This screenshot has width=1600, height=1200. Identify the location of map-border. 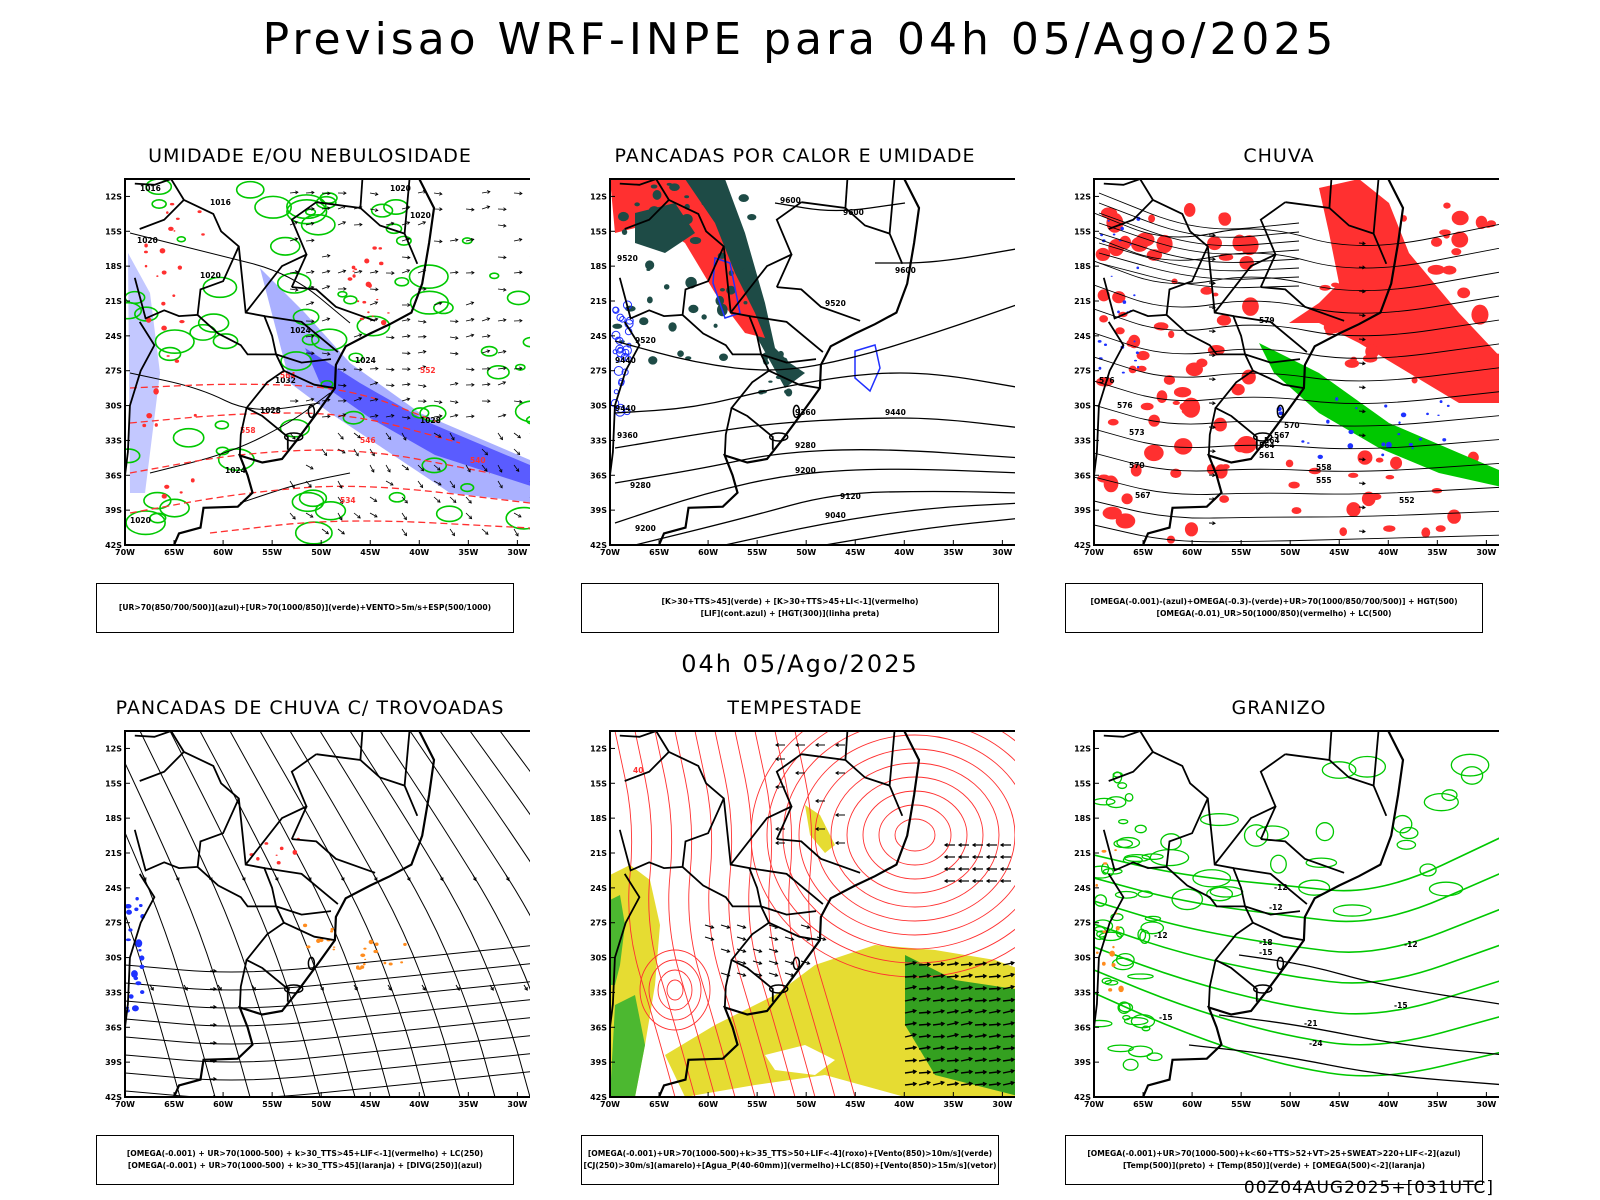
(812, 914).